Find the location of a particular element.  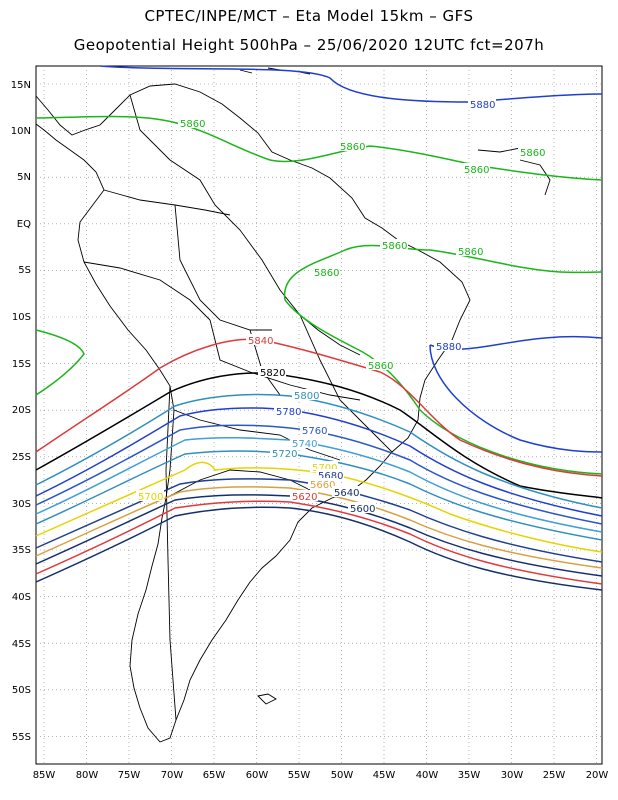

contour-label-5720: 5720 is located at coordinates (284, 454).